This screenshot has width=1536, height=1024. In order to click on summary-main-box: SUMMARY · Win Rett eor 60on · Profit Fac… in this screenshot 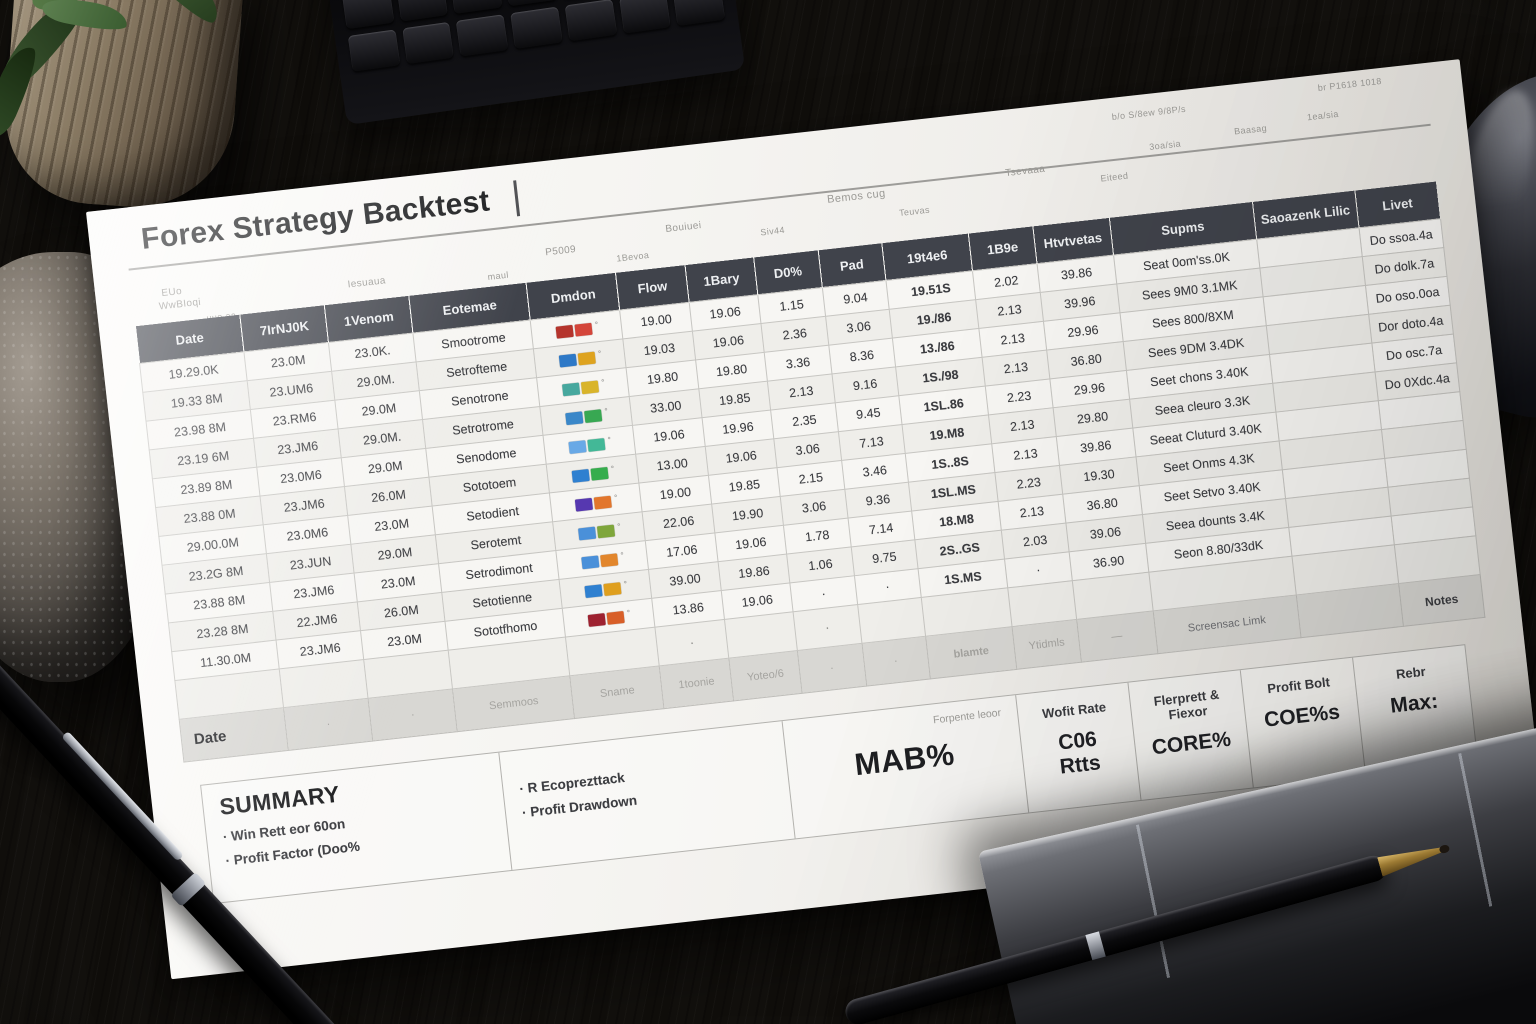, I will do `click(357, 828)`.